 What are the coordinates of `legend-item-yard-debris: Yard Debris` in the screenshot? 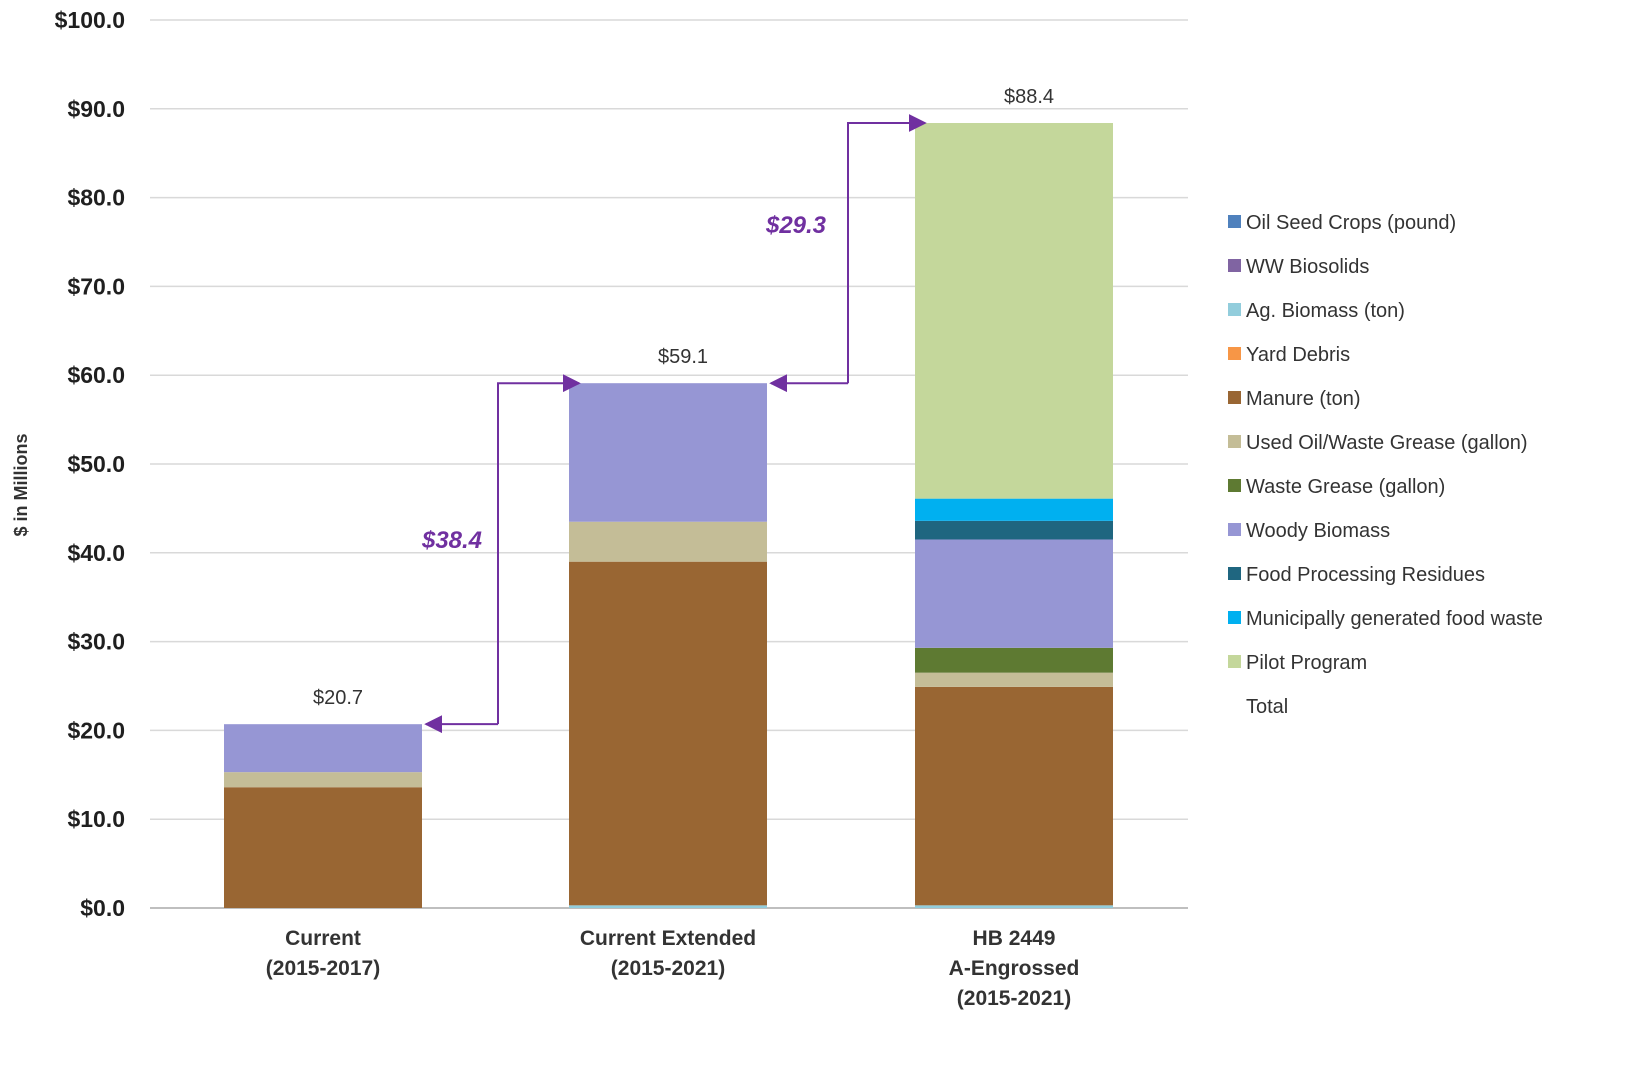 It's located at (1289, 355).